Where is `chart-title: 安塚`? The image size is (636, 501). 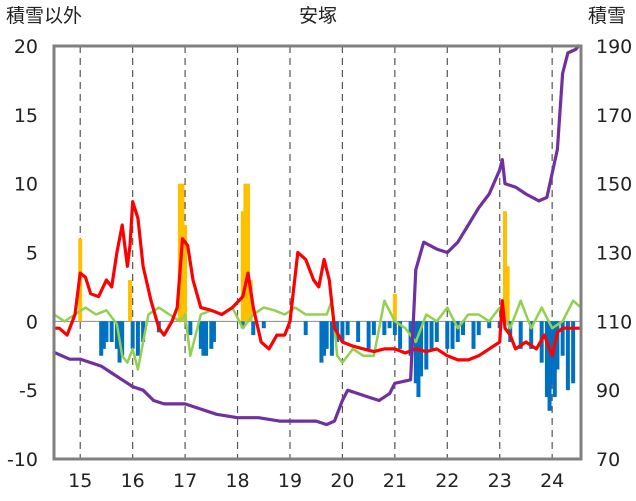
chart-title: 安塚 is located at coordinates (318, 16).